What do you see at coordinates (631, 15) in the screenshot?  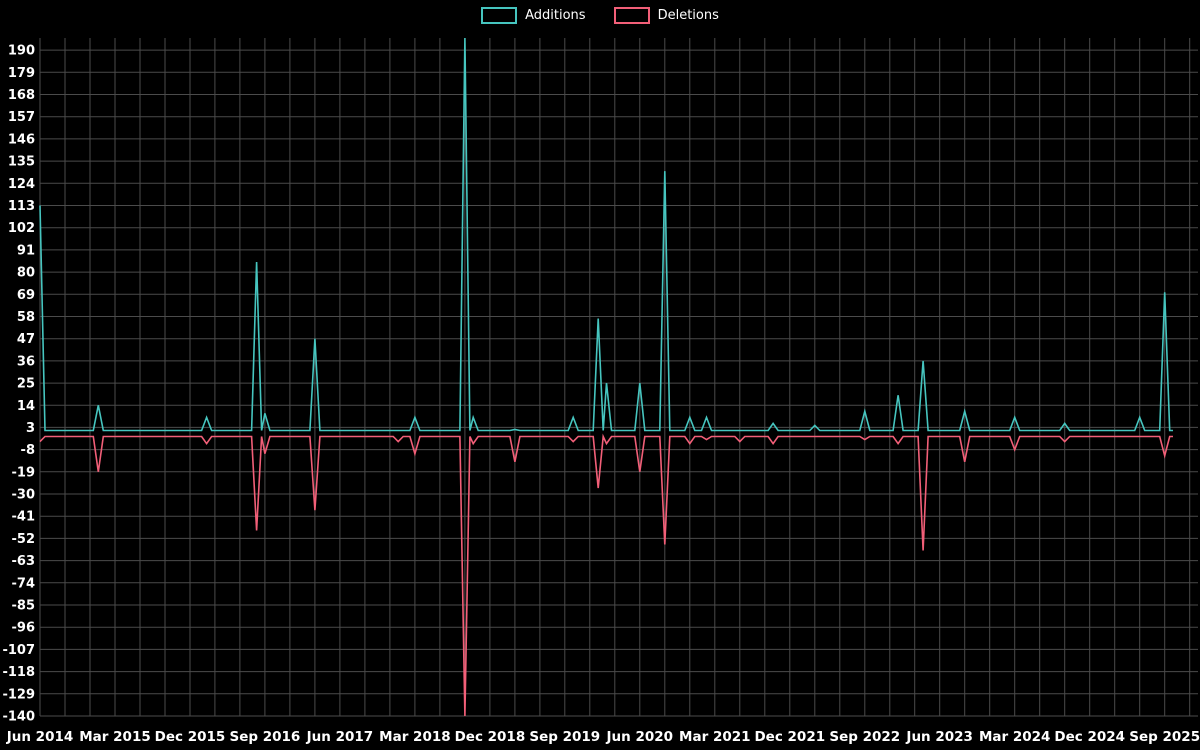 I see `deletions-swatch` at bounding box center [631, 15].